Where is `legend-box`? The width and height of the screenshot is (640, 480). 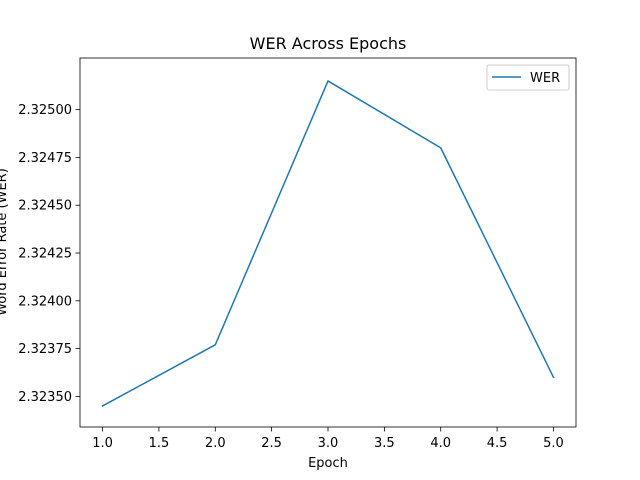
legend-box is located at coordinates (528, 77).